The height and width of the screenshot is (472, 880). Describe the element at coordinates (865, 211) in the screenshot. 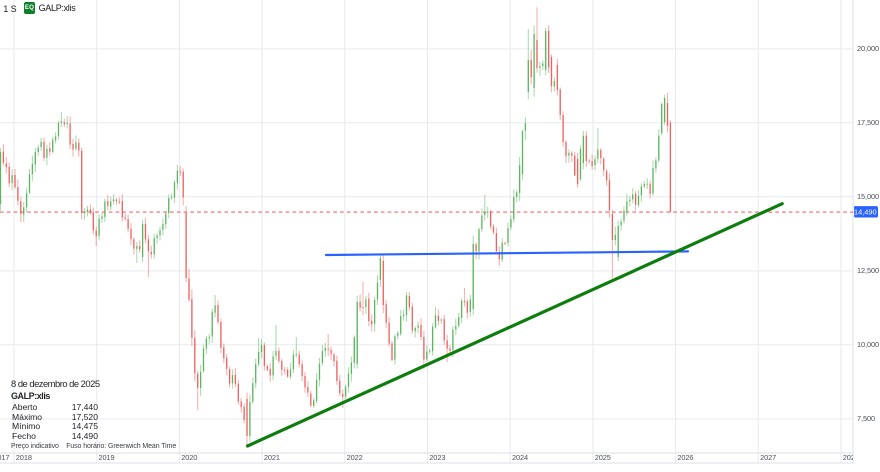

I see `svg-text: 14,490` at that location.